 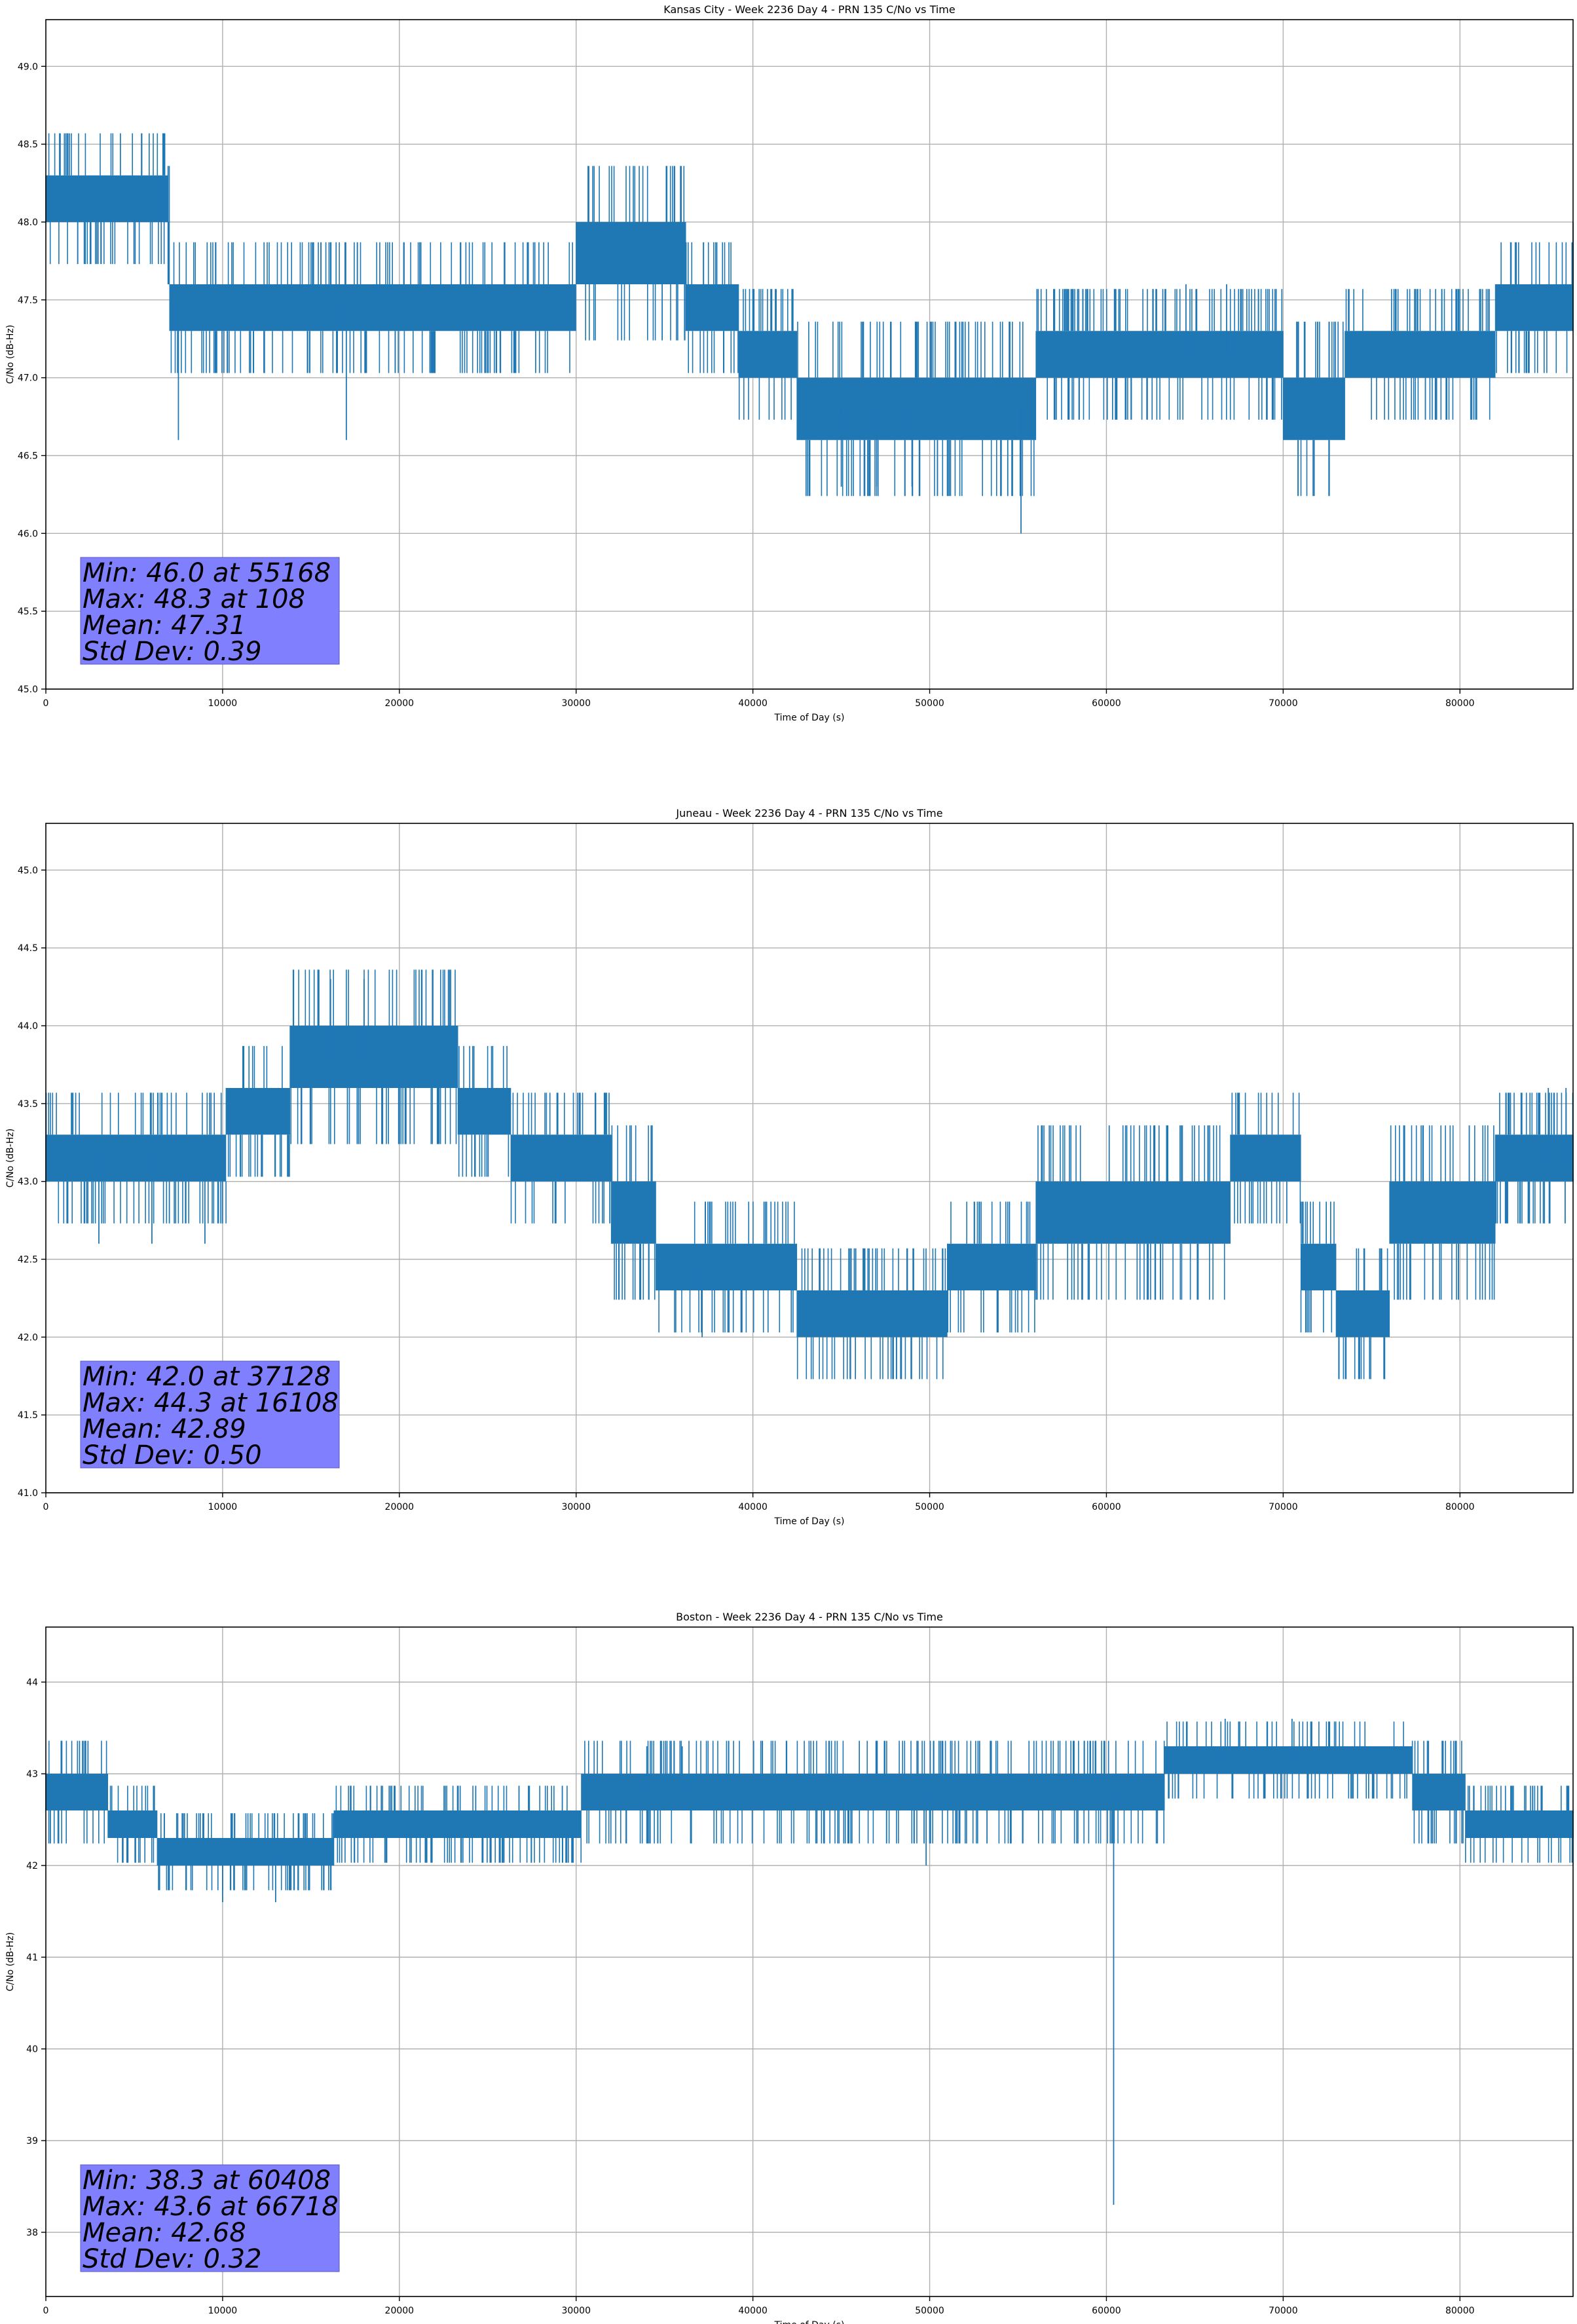 What do you see at coordinates (28, 222) in the screenshot?
I see `y-tick-label: 48.0` at bounding box center [28, 222].